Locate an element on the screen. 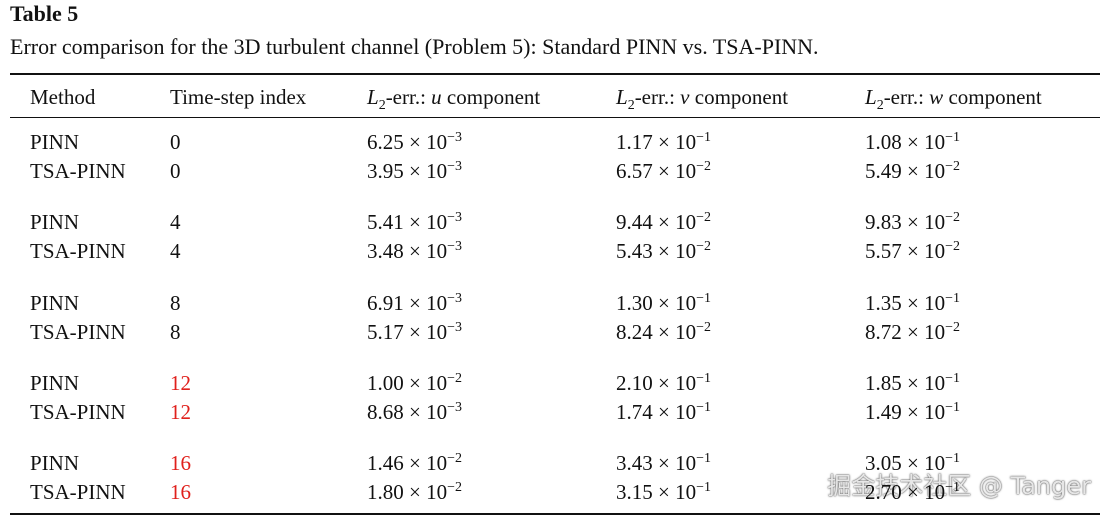  error-cell: 9.44 × 10⁻² is located at coordinates (663, 222).